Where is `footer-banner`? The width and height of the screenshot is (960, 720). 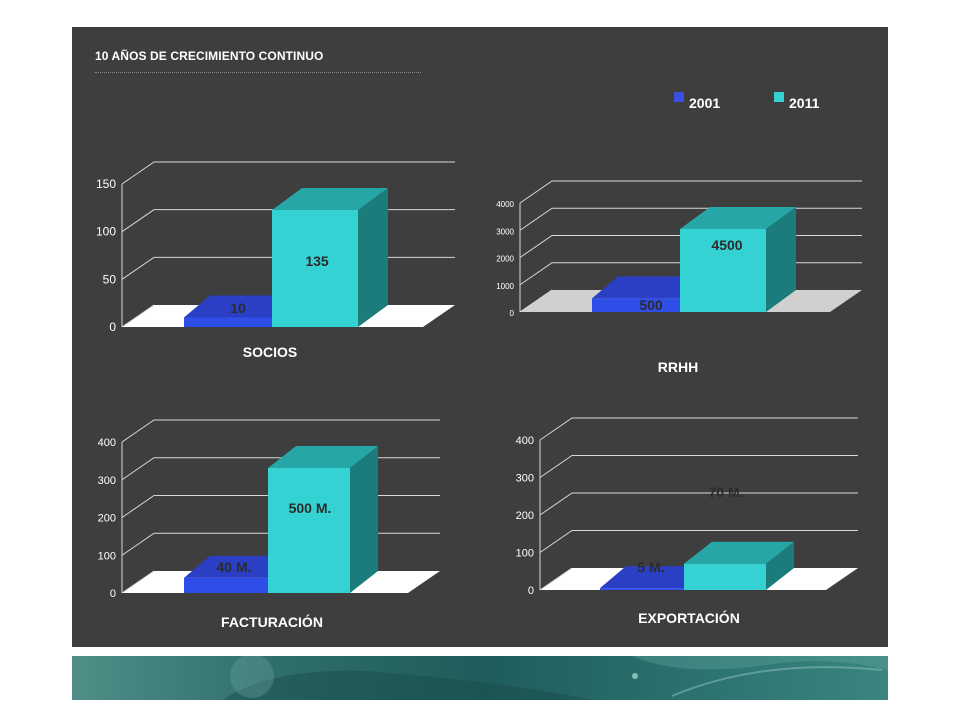
footer-banner is located at coordinates (480, 678).